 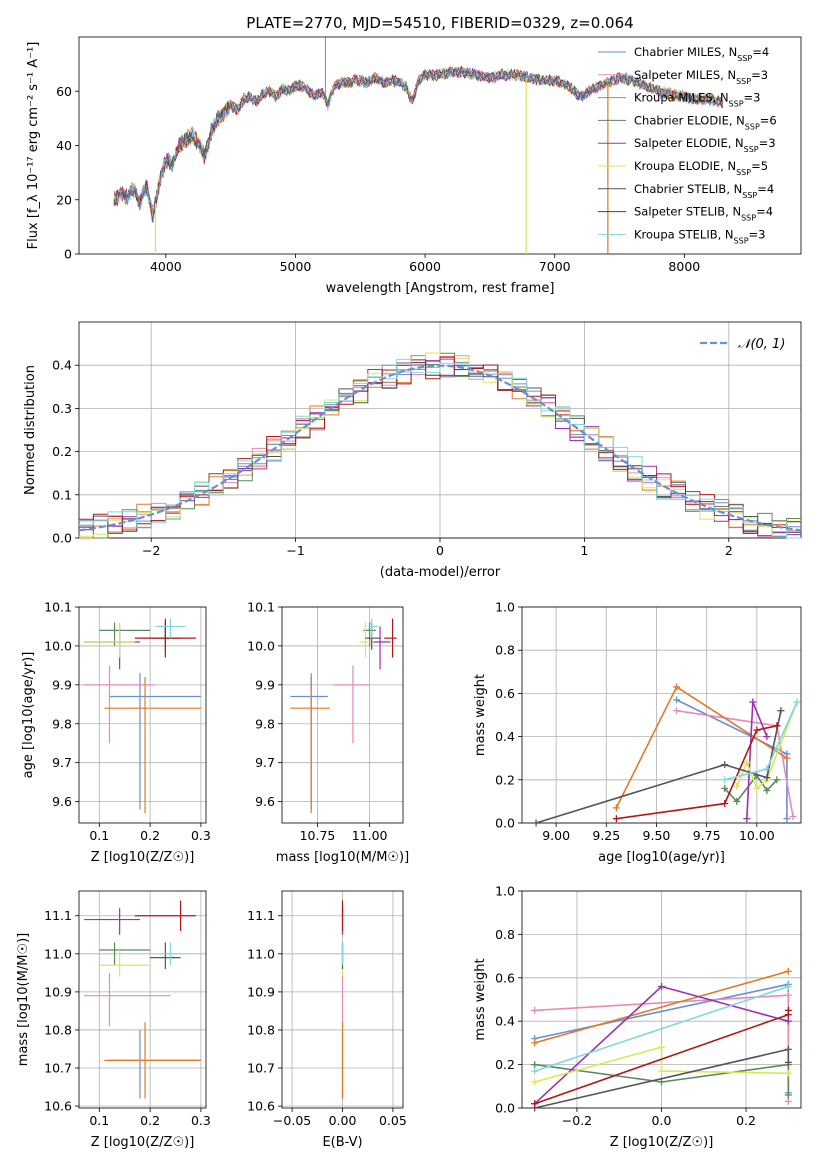 What do you see at coordinates (699, 236) in the screenshot?
I see `legend-label-kroupa-stelib: Kroupa STELIB, NSSP=3` at bounding box center [699, 236].